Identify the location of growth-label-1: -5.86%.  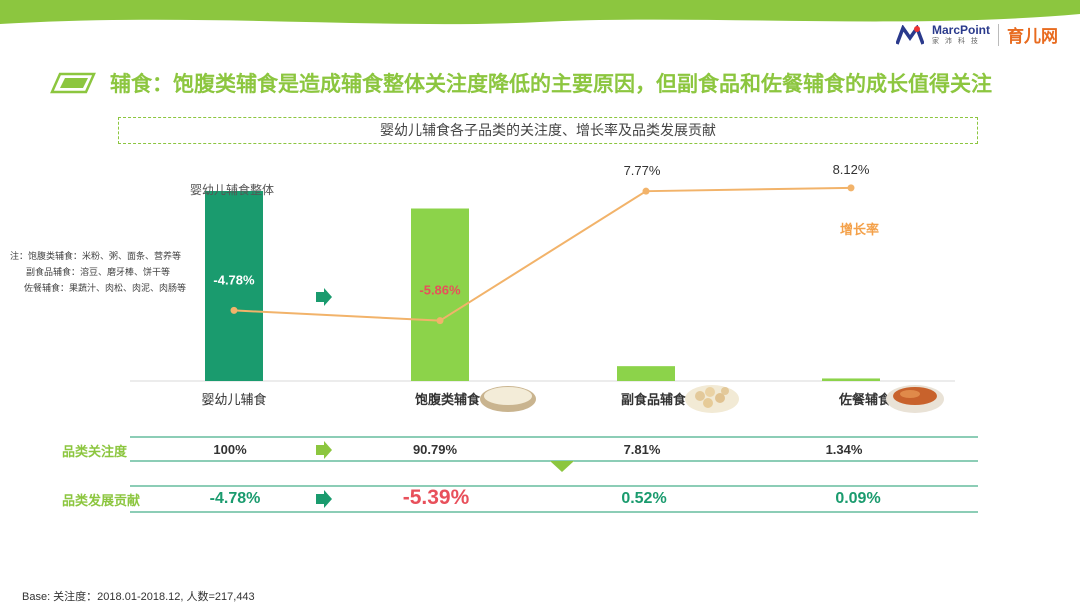
(440, 290).